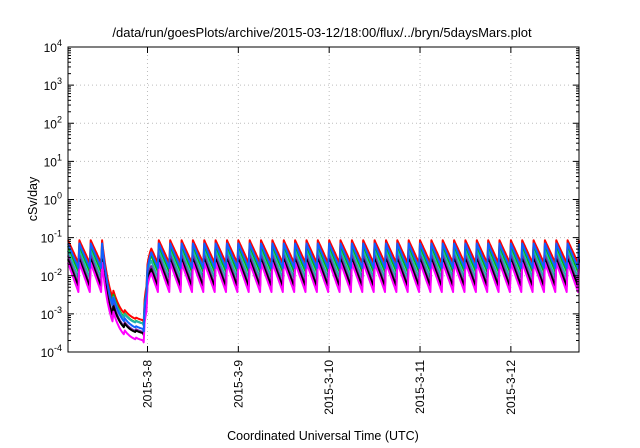 Image resolution: width=640 pixels, height=448 pixels. What do you see at coordinates (33, 198) in the screenshot?
I see `y-axis-label: cSv/day` at bounding box center [33, 198].